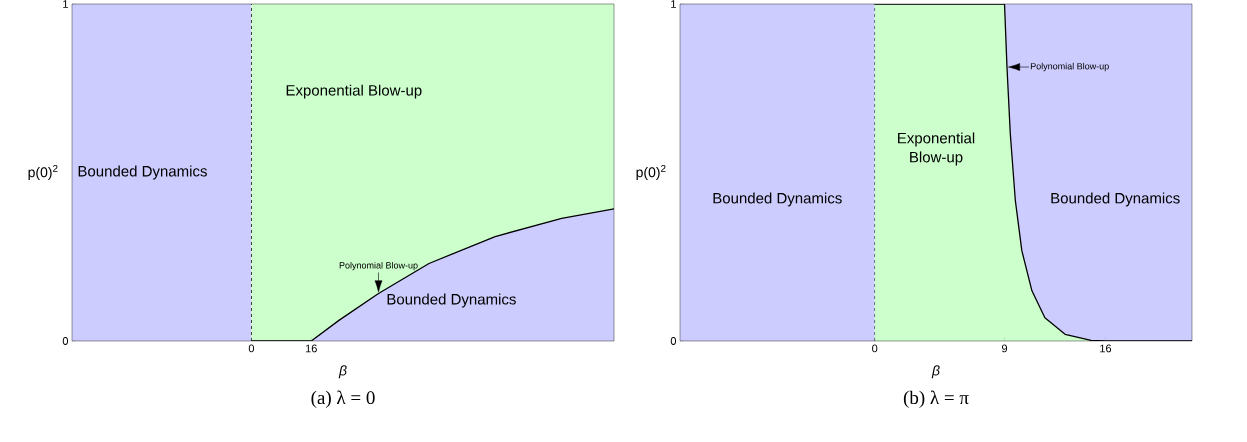  What do you see at coordinates (936, 399) in the screenshot?
I see `text: (b) λ = π` at bounding box center [936, 399].